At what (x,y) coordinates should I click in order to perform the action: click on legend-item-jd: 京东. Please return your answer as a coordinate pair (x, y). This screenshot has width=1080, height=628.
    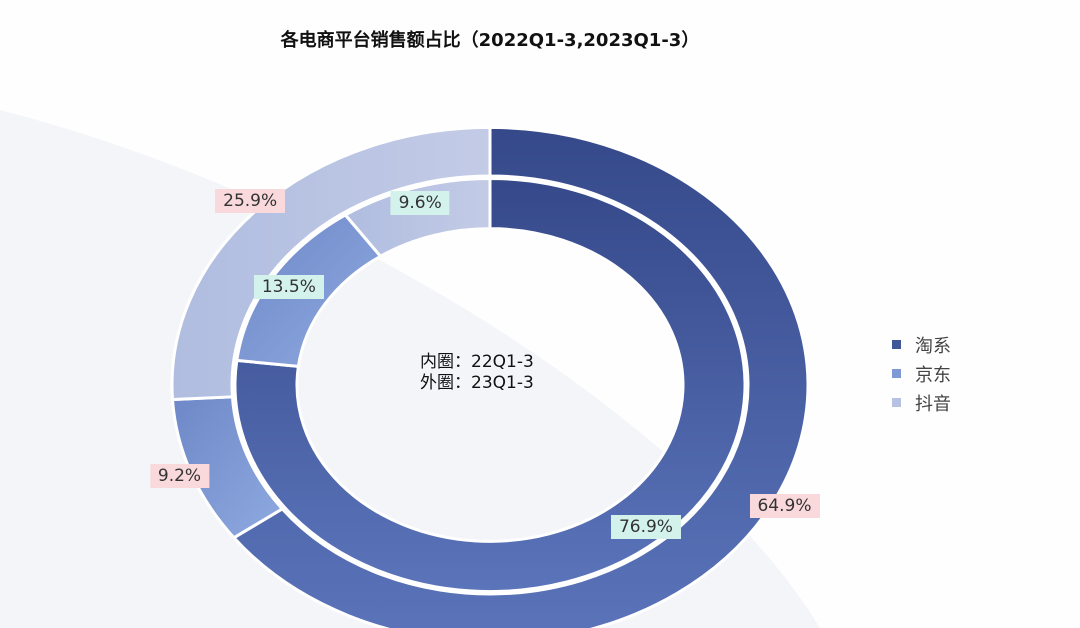
    Looking at the image, I should click on (921, 373).